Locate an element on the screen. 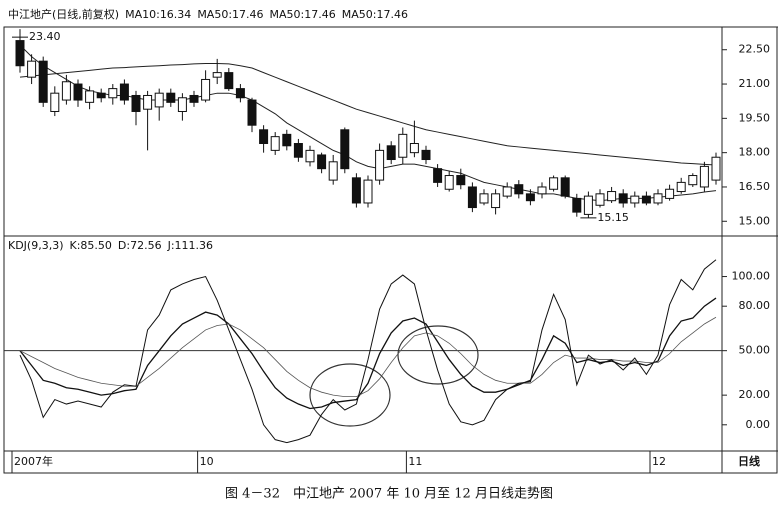 Image resolution: width=778 pixels, height=509 pixels. x-tick-label: 2007年 is located at coordinates (33, 461).